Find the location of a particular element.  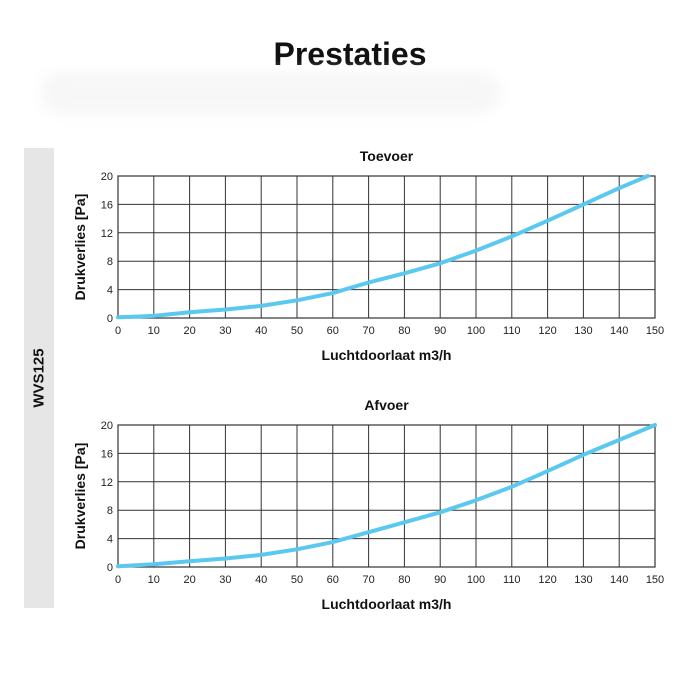

side-band is located at coordinates (39, 378).